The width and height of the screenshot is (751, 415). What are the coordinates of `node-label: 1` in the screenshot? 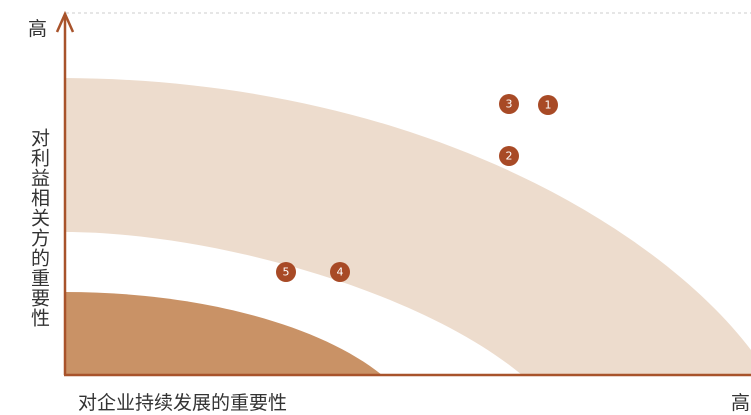 It's located at (548, 105).